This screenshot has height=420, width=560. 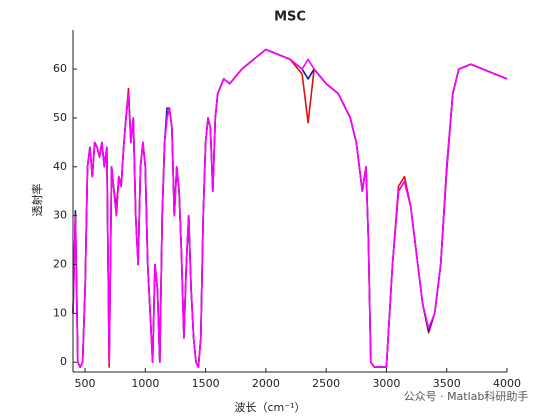 I want to click on y-tick-label: 40, so click(x=60, y=166).